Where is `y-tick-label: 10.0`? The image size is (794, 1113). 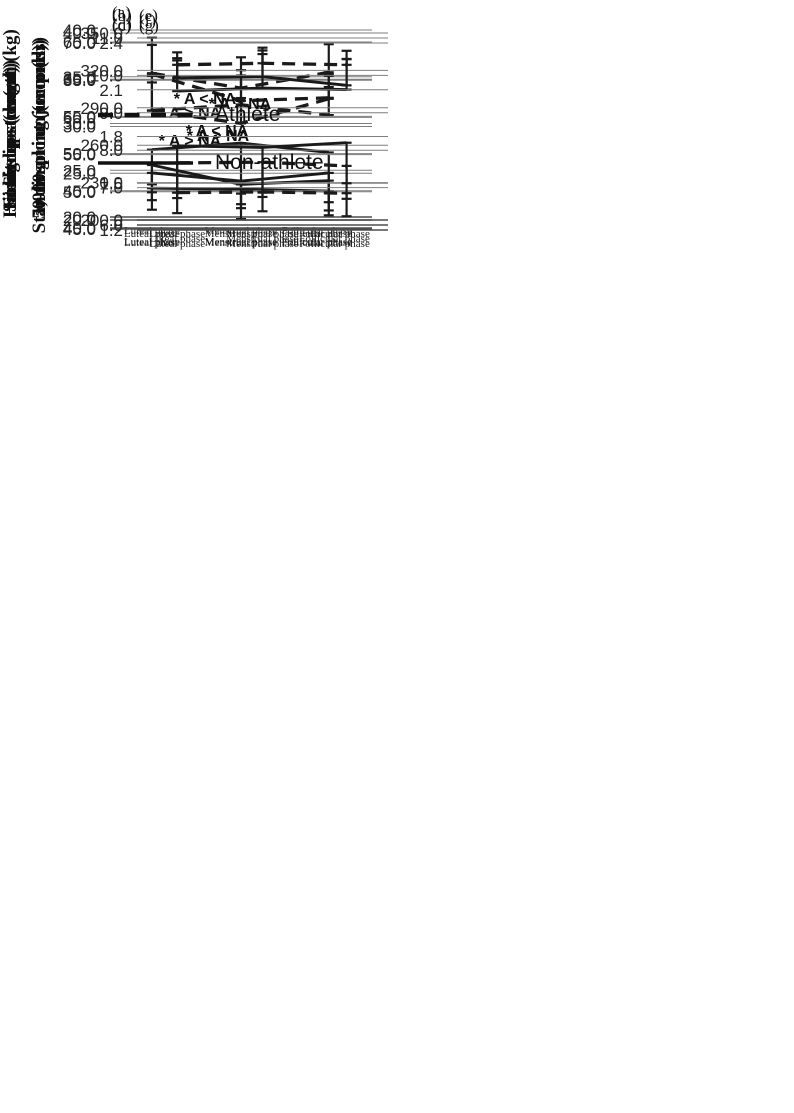 y-tick-label: 10.0 is located at coordinates (106, 75).